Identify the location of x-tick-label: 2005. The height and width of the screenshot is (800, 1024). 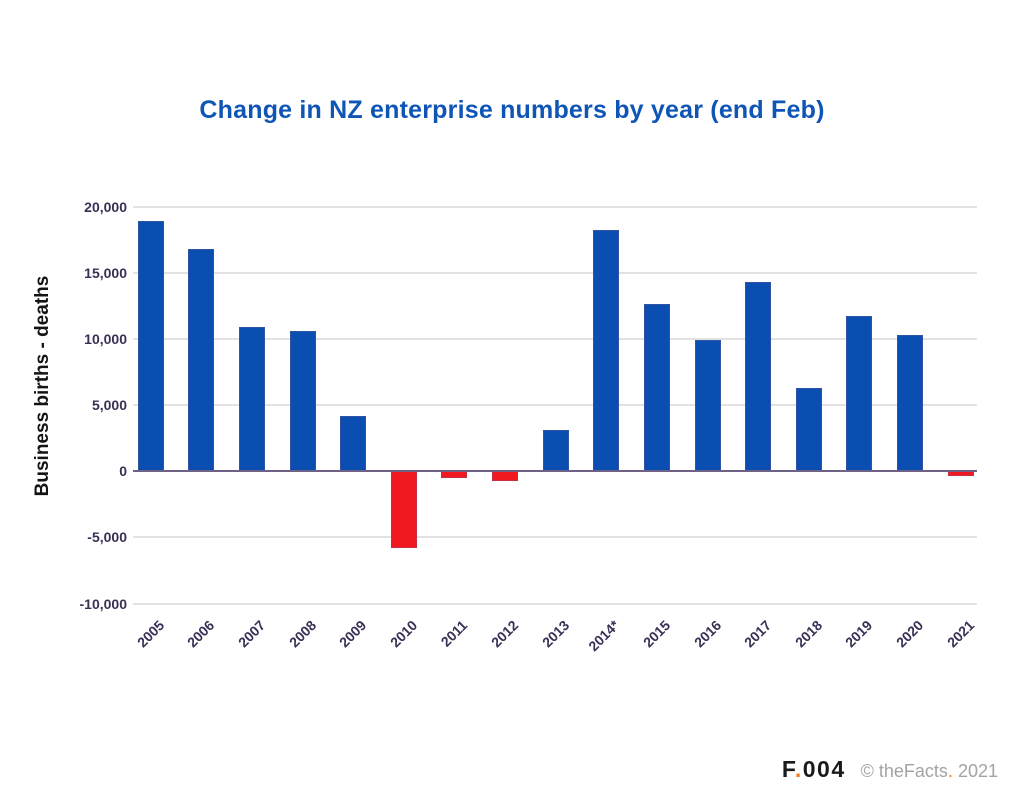
(150, 634).